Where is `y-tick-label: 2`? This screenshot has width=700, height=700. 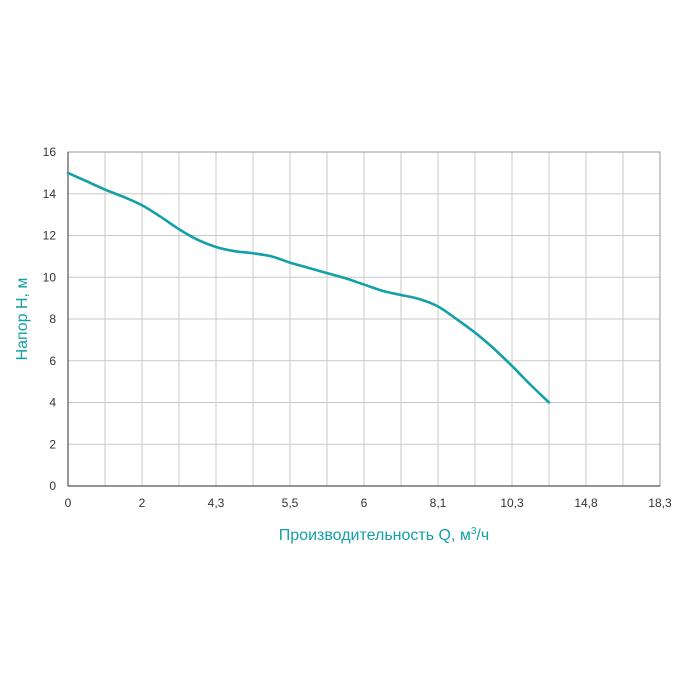 y-tick-label: 2 is located at coordinates (52, 444).